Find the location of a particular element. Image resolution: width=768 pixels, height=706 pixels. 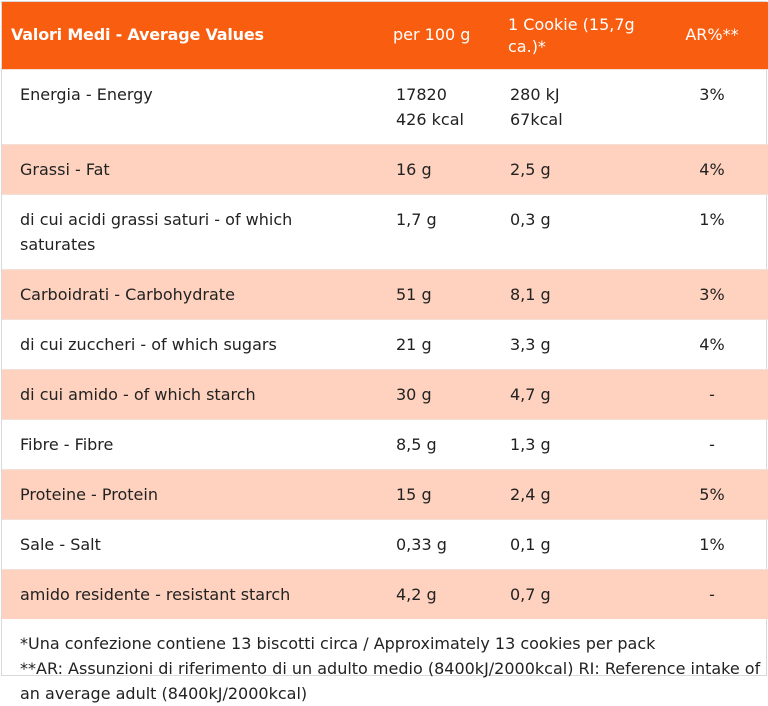

table-row: Sale - Salt 0,33 g 0,1 g 1% is located at coordinates (385, 543).